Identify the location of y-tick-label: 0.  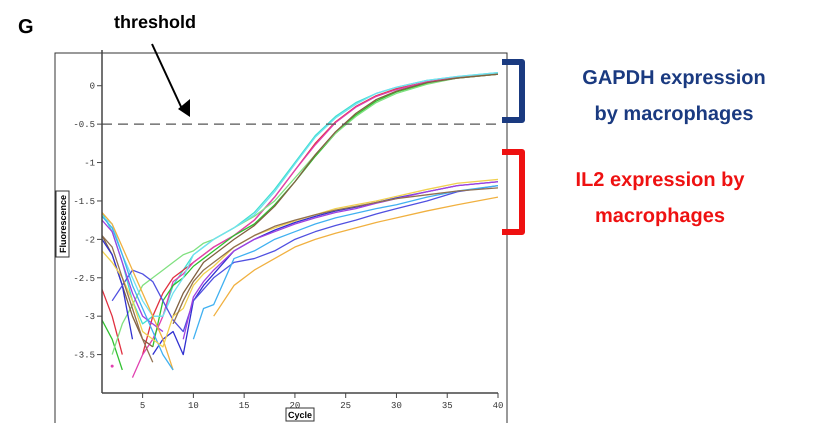
(92, 87).